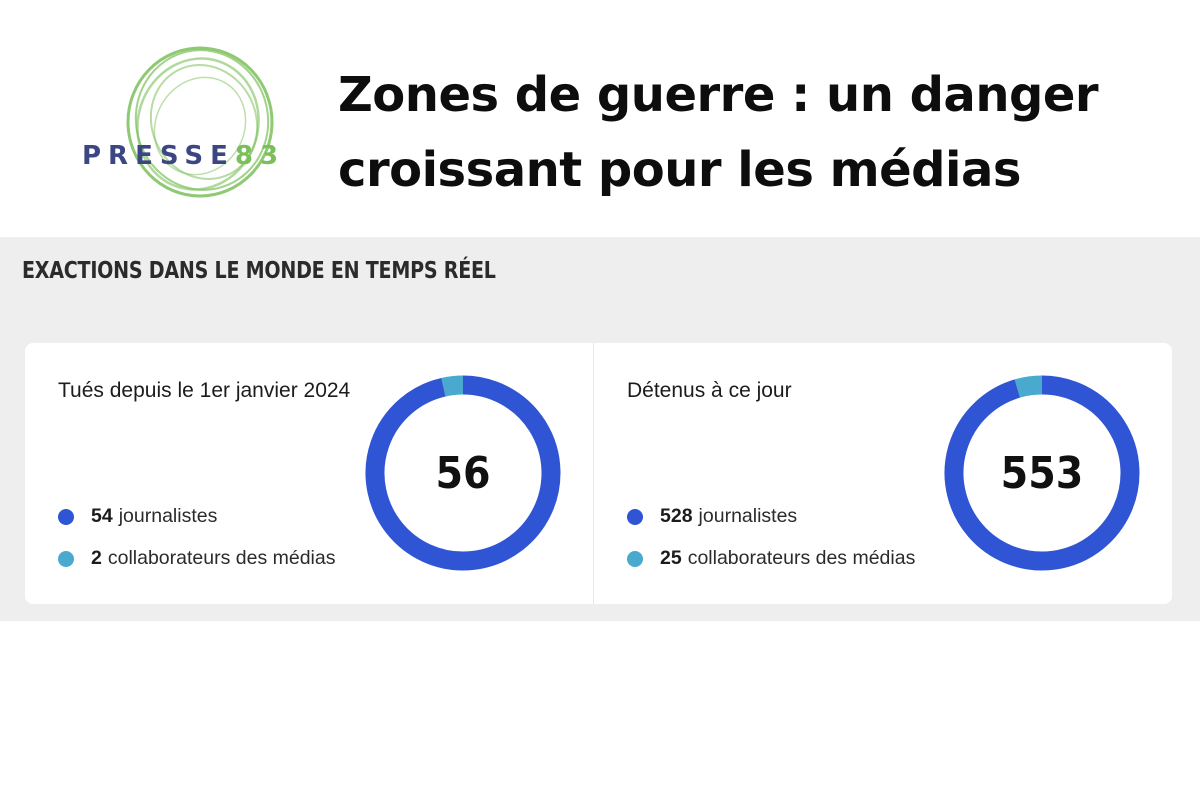 The image size is (1200, 800). Describe the element at coordinates (709, 390) in the screenshot. I see `detained-card-title: Détenus à ce jour` at that location.